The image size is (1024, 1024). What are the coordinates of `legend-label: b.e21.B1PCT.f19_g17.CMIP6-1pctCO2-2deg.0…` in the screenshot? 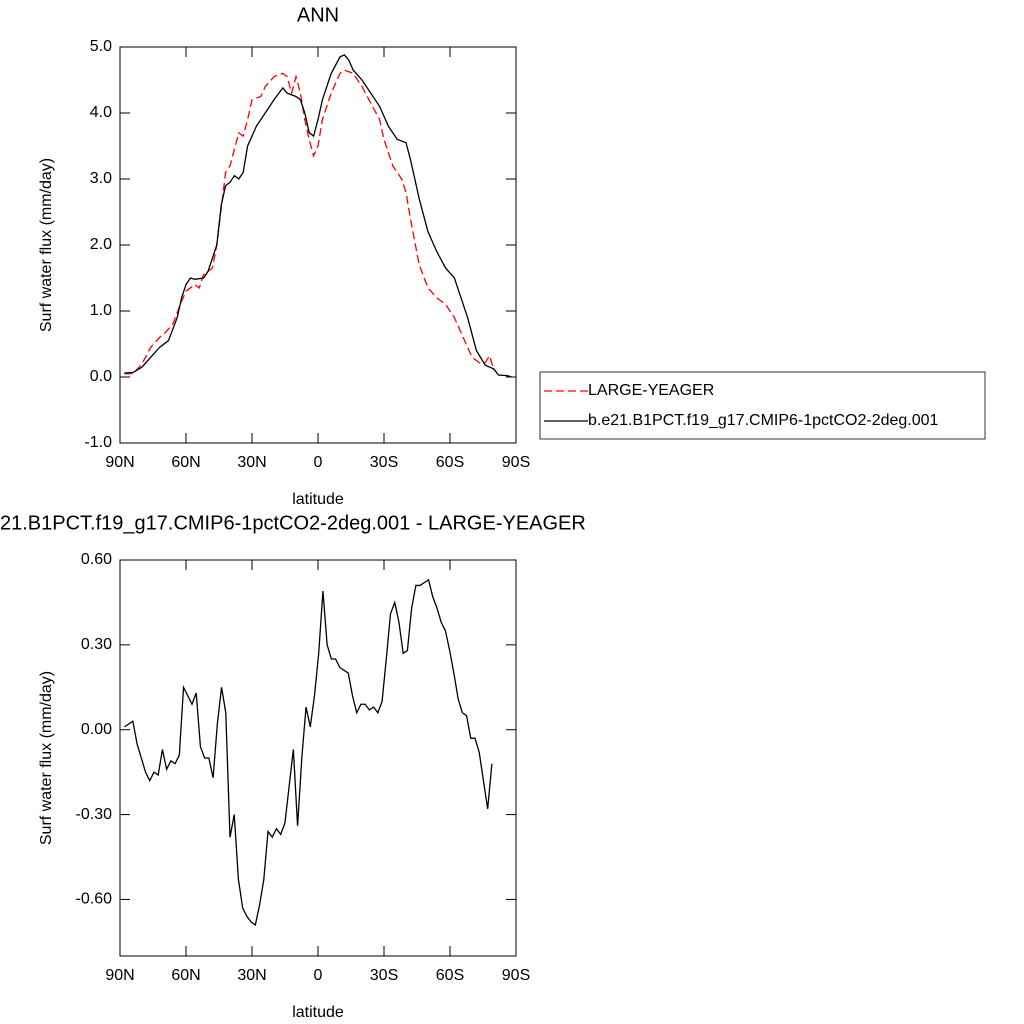 It's located at (763, 420).